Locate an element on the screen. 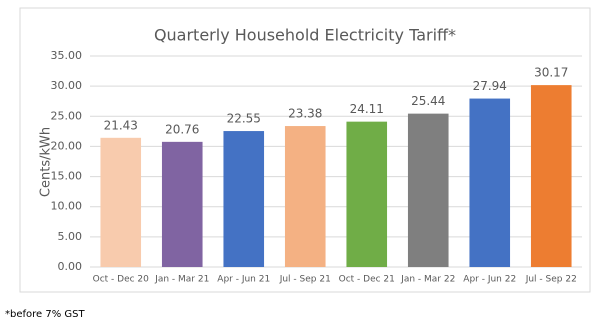  footnote: *before 7% GST is located at coordinates (45, 314).